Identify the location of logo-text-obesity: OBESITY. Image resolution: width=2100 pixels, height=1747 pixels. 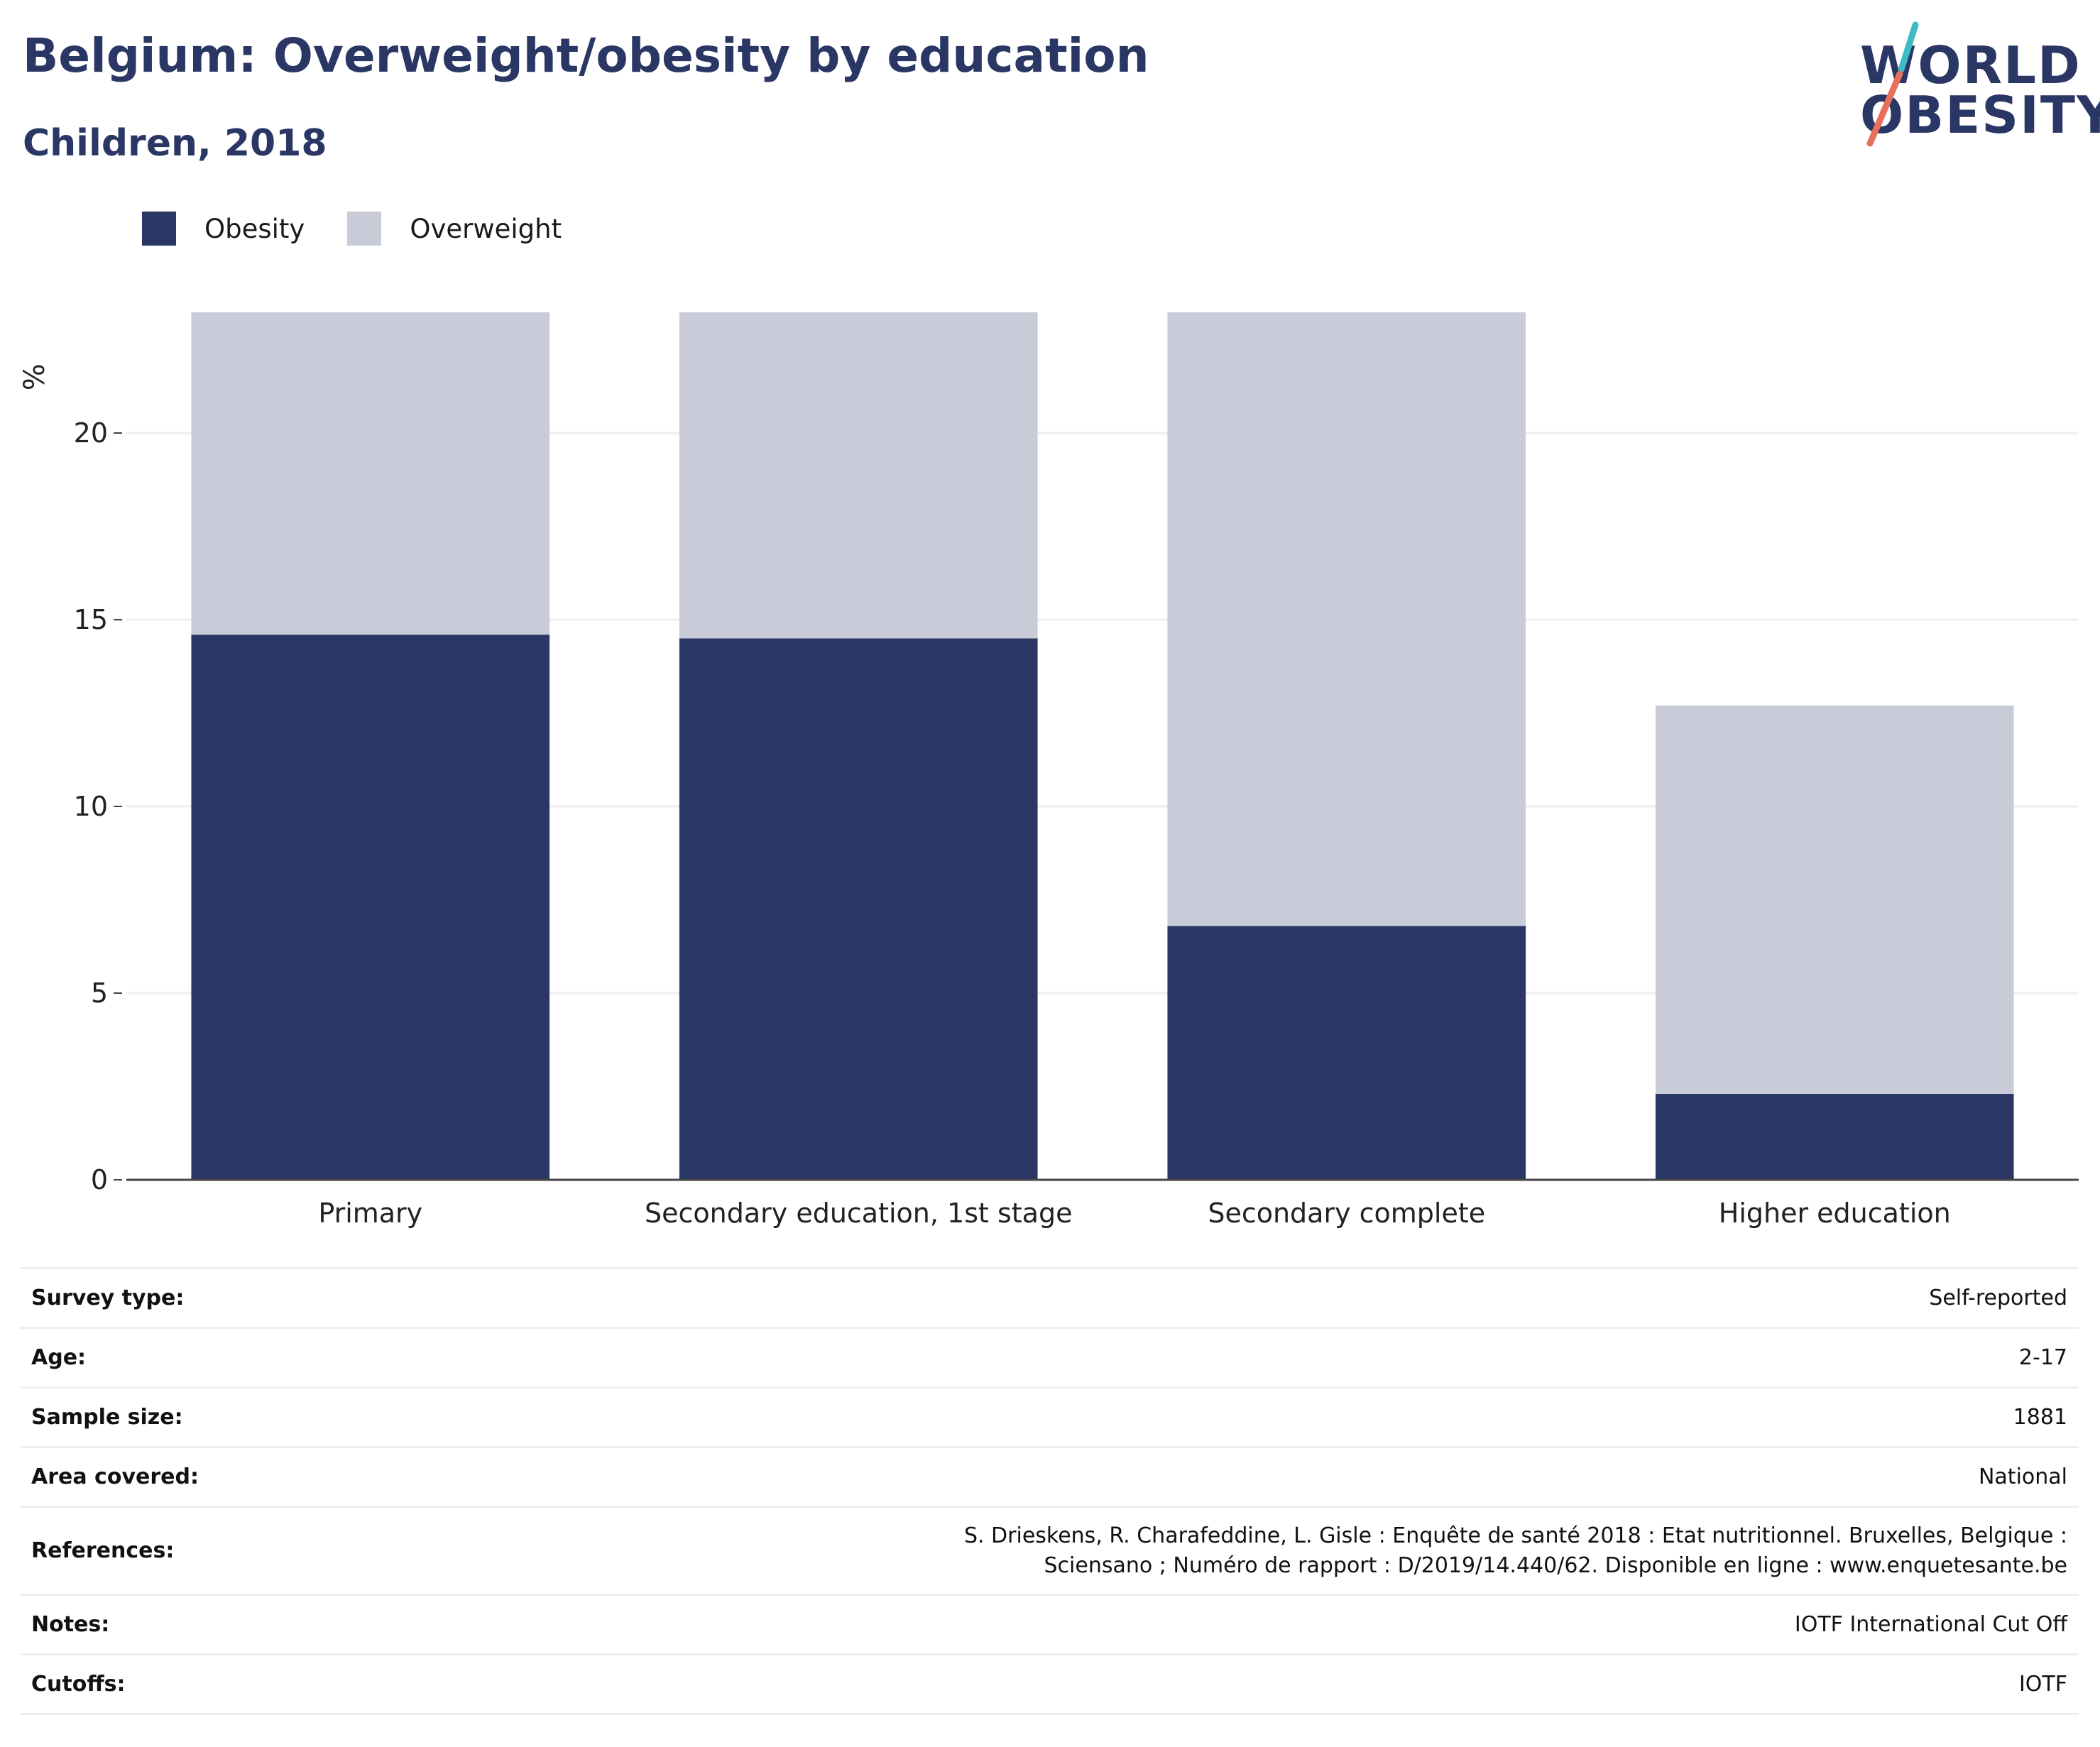
(1980, 115).